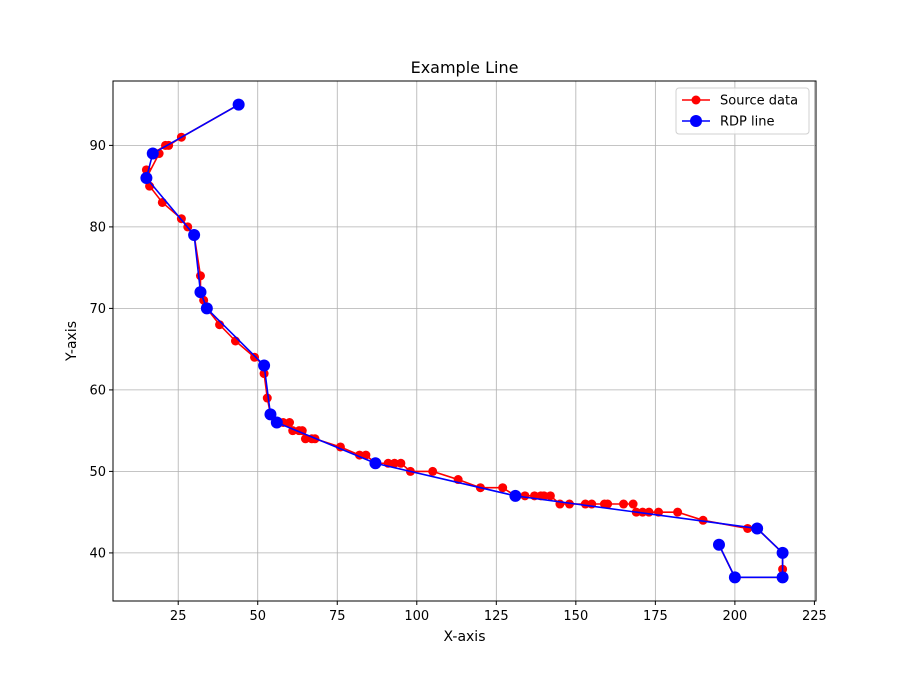 The width and height of the screenshot is (907, 675). What do you see at coordinates (97, 227) in the screenshot?
I see `y-tick-label: 80` at bounding box center [97, 227].